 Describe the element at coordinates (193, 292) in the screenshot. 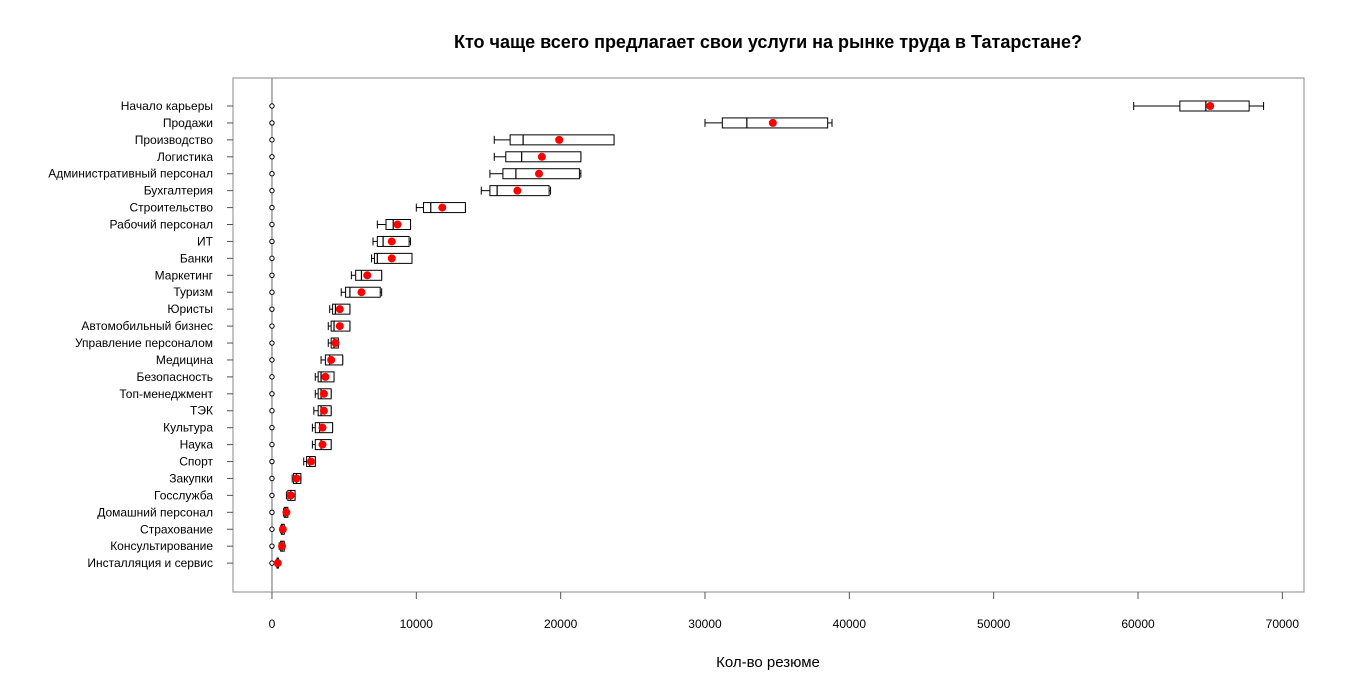

I see `category-label: Туризм` at that location.